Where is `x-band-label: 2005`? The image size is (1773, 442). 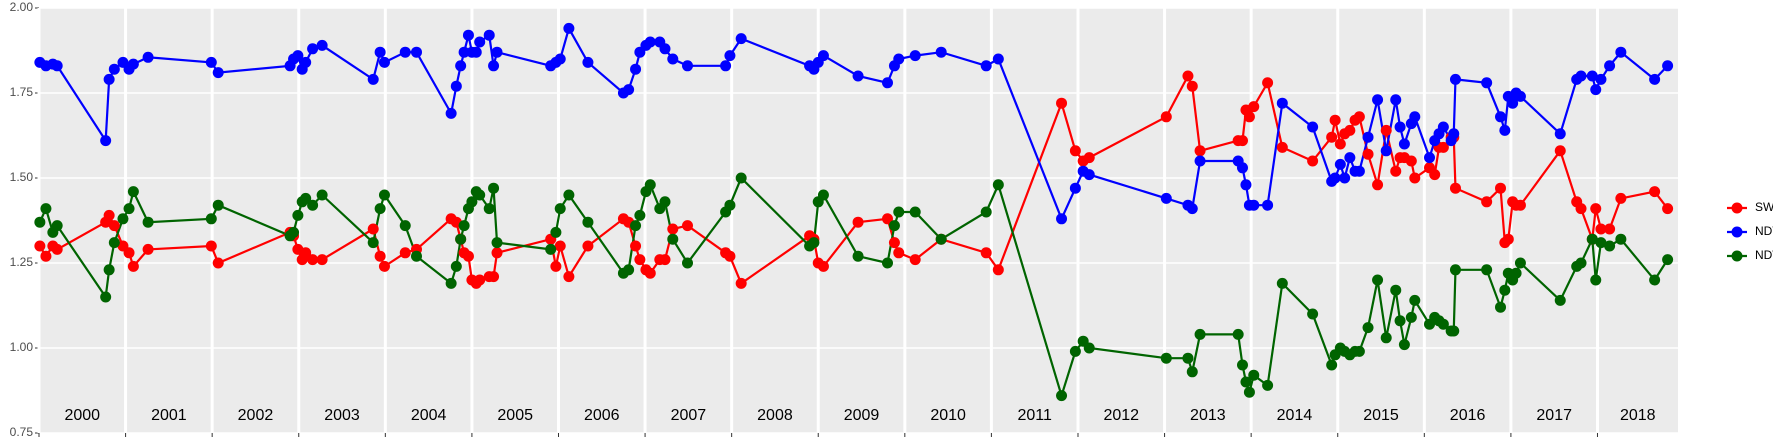 x-band-label: 2005 is located at coordinates (515, 415).